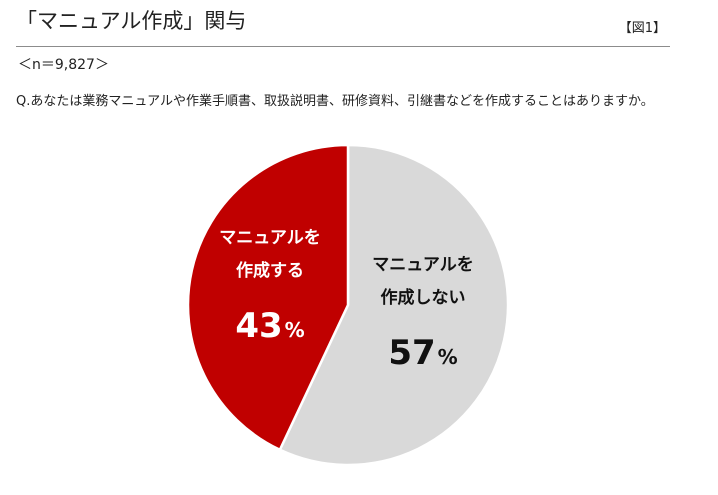  Describe the element at coordinates (423, 265) in the screenshot. I see `slice-label-0-line-0: マニュアルを` at that location.